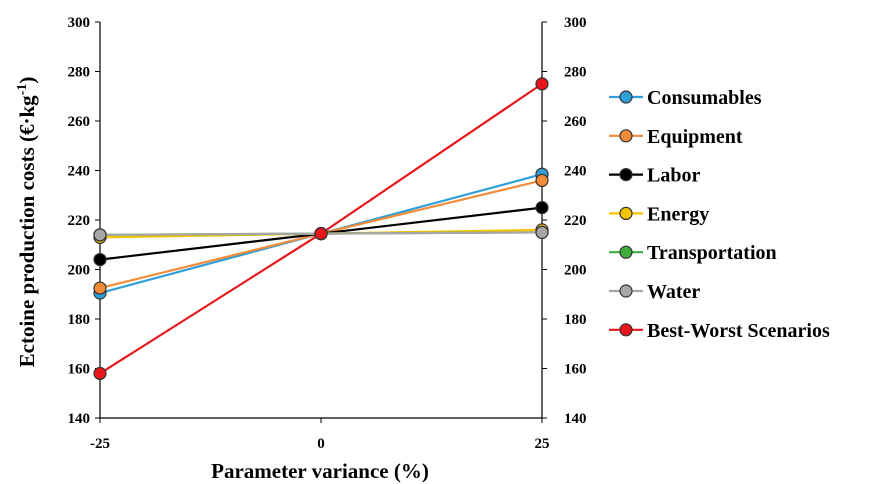 Image resolution: width=882 pixels, height=484 pixels. What do you see at coordinates (79, 73) in the screenshot?
I see `y-tick-label-left: 280` at bounding box center [79, 73].